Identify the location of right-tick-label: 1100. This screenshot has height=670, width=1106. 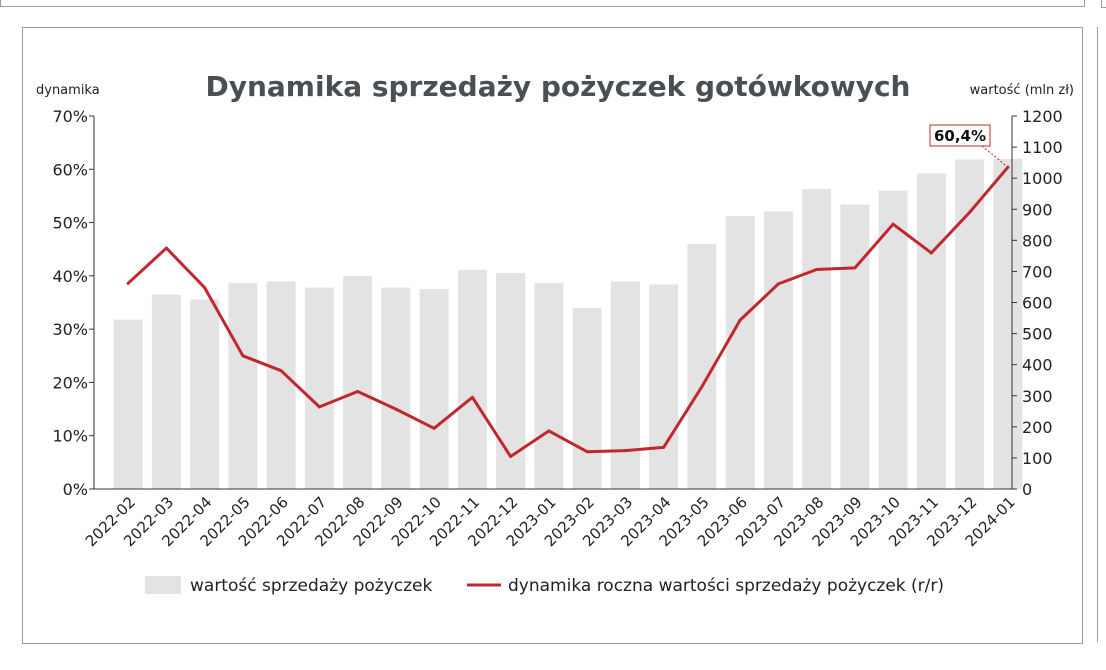
(1042, 147).